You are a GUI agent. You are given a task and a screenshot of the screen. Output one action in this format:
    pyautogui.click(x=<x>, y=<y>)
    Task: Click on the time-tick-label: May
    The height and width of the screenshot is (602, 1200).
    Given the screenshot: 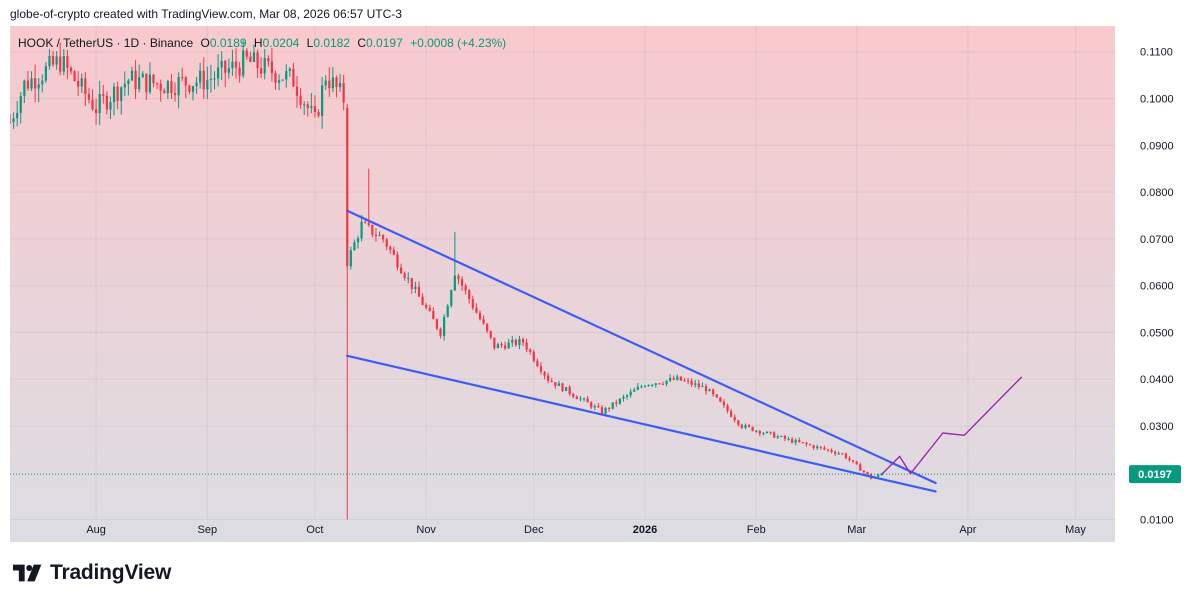 What is the action you would take?
    pyautogui.click(x=1075, y=530)
    